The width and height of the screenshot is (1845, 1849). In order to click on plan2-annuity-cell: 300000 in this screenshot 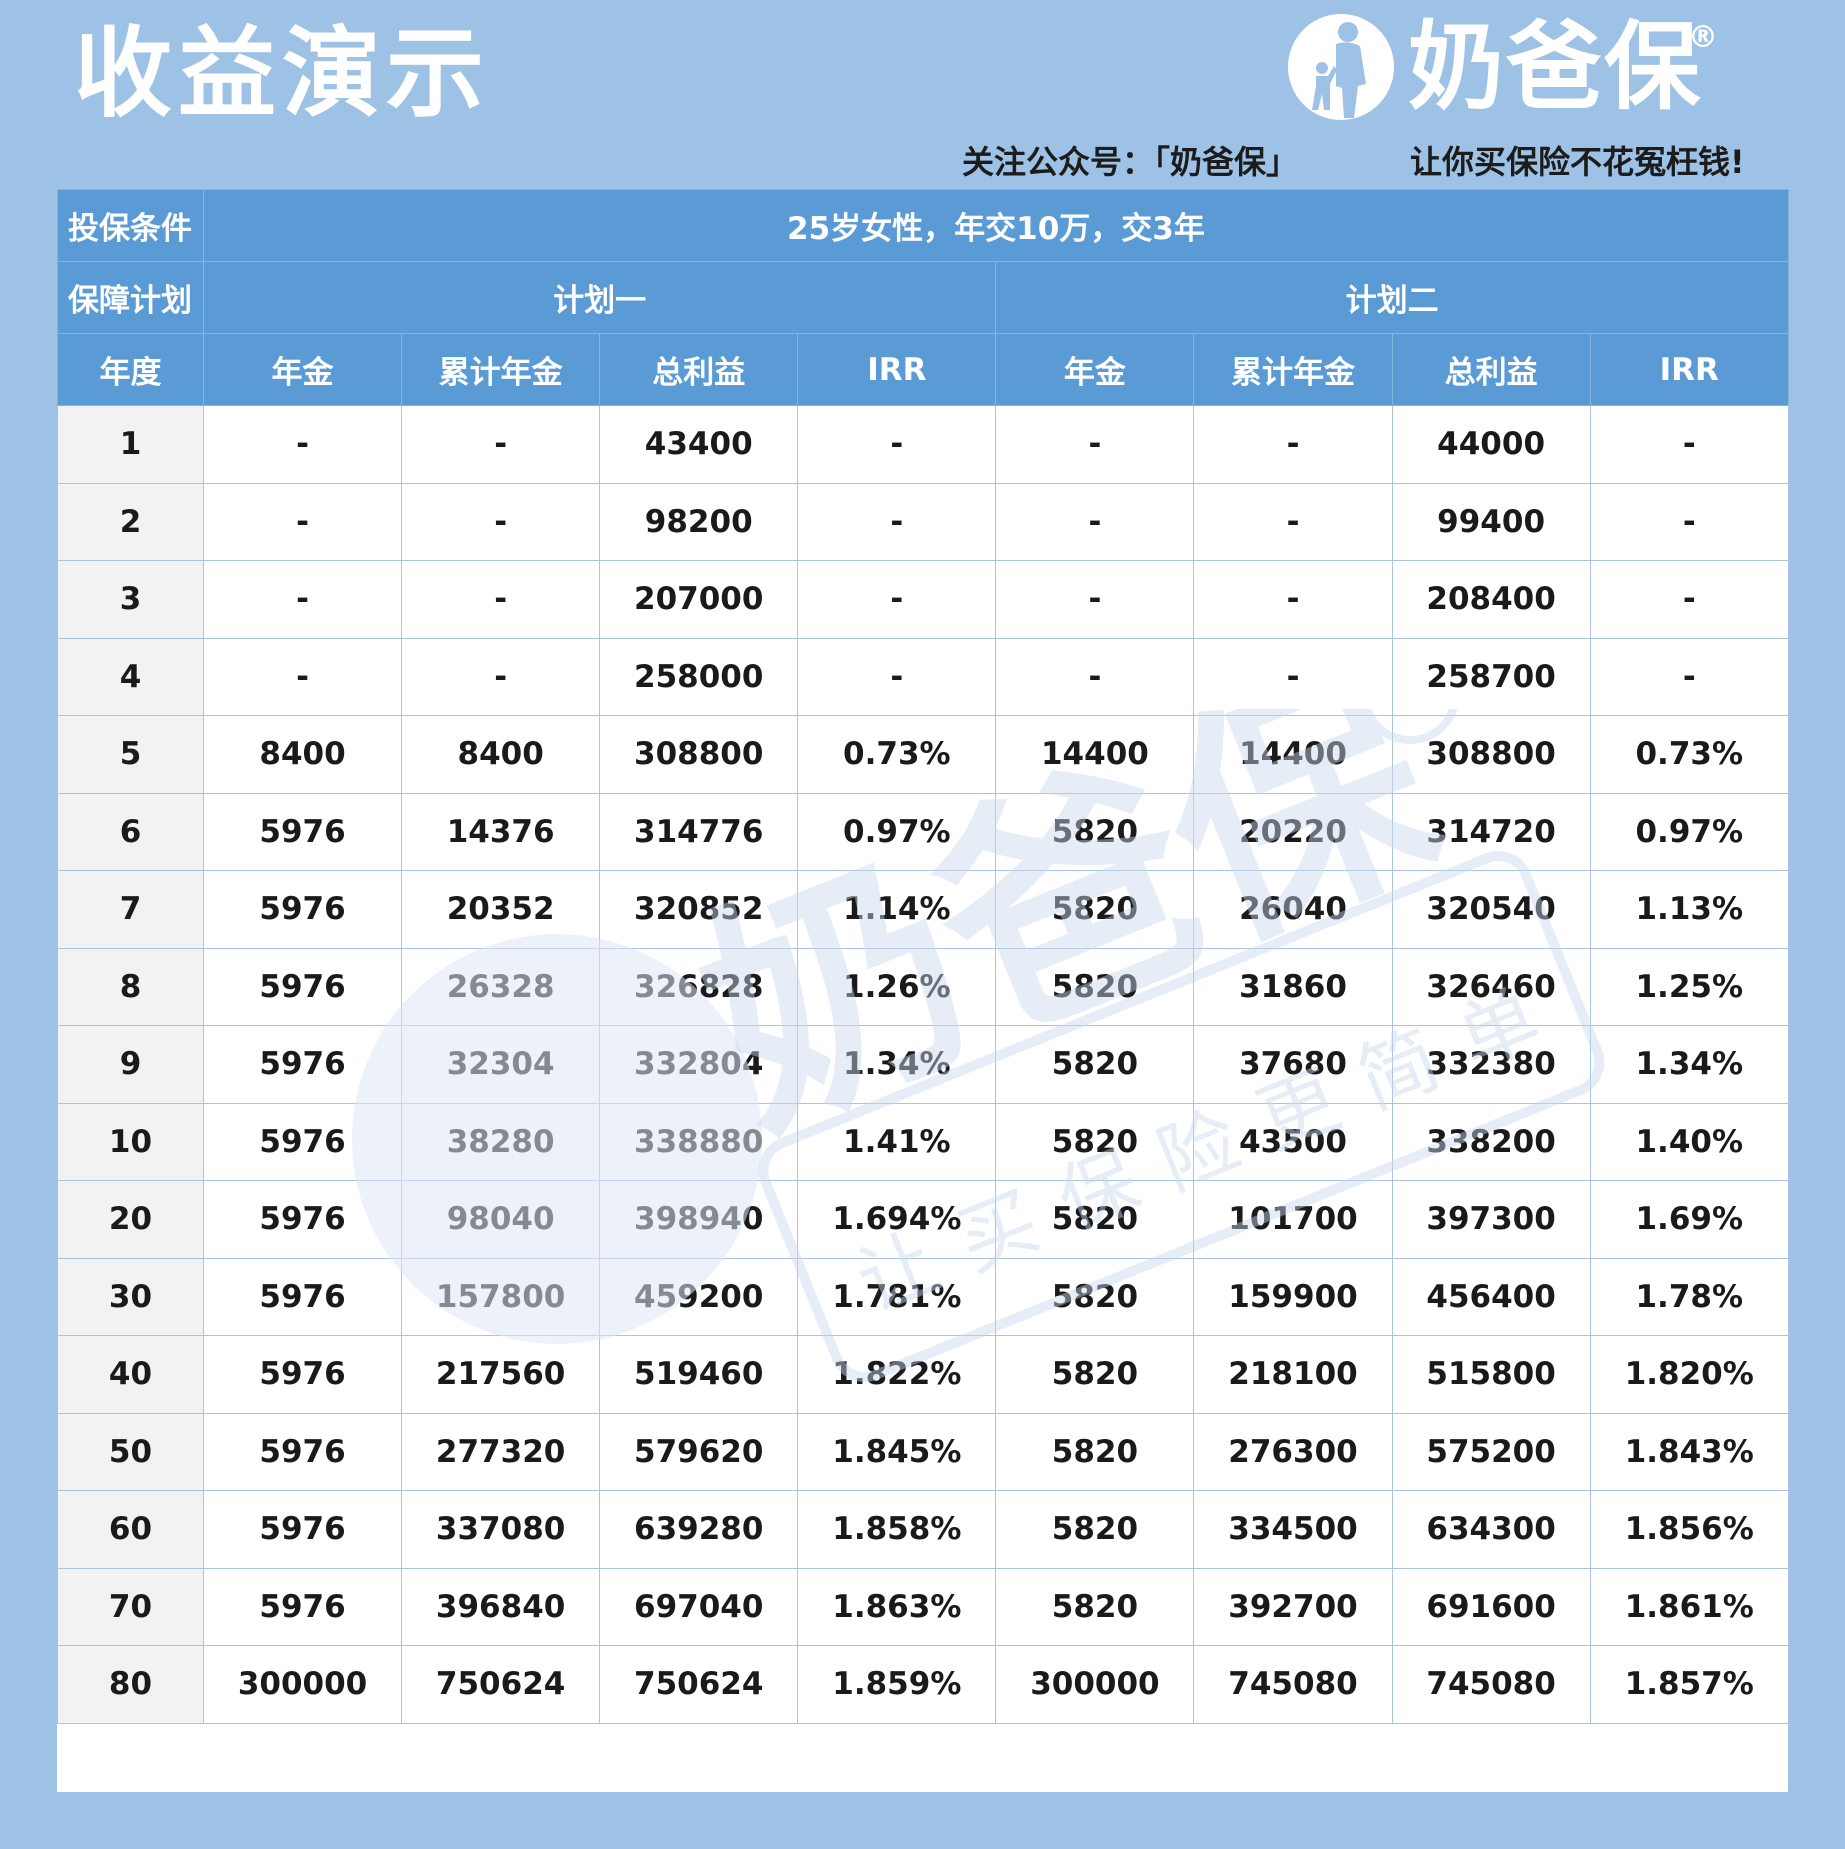, I will do `click(1095, 1684)`.